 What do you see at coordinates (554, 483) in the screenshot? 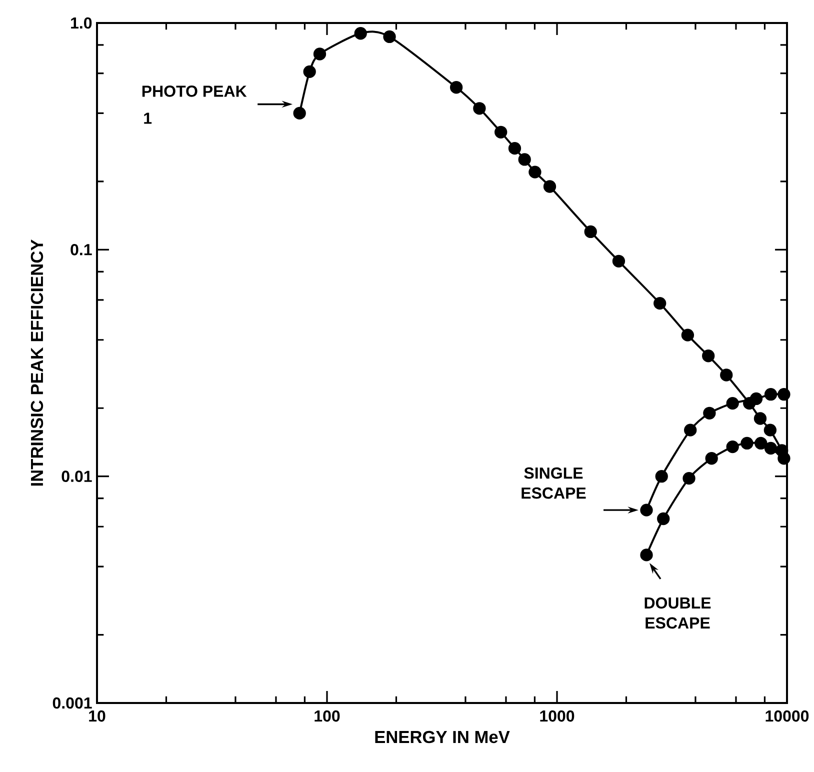
I see `annotation: SINGLE ESCAPE` at bounding box center [554, 483].